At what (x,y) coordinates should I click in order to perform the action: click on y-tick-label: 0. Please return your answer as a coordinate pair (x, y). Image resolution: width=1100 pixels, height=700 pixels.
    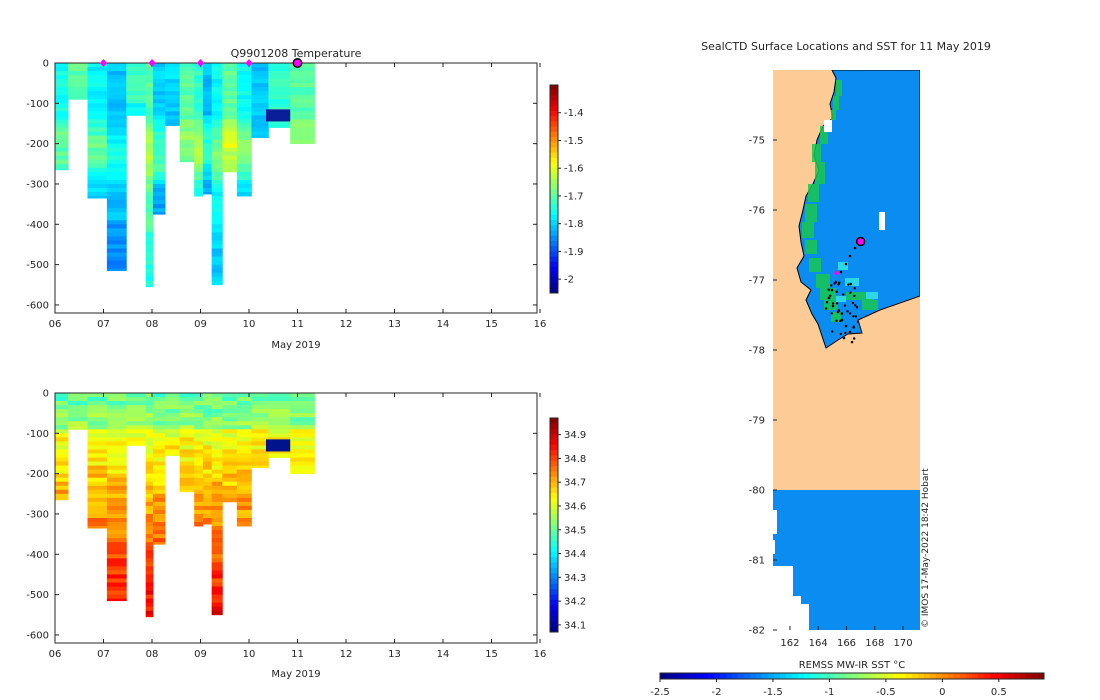
    Looking at the image, I should click on (46, 394).